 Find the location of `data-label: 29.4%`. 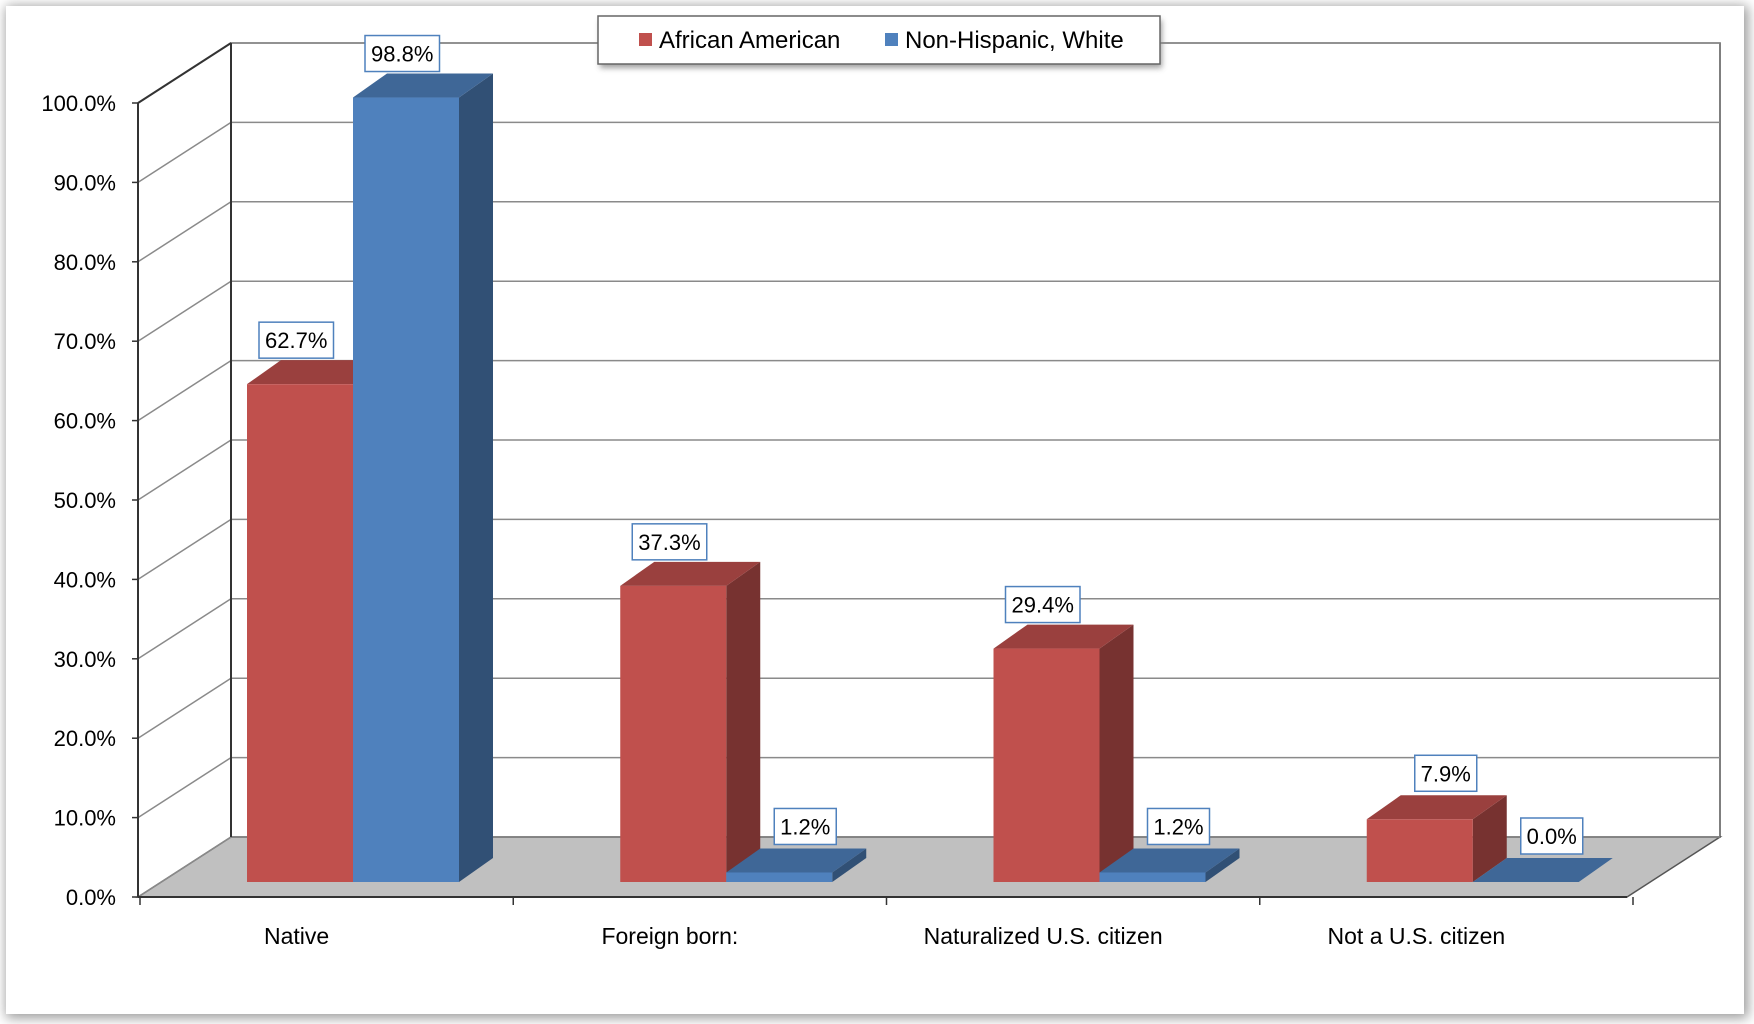

data-label: 29.4% is located at coordinates (1042, 604).